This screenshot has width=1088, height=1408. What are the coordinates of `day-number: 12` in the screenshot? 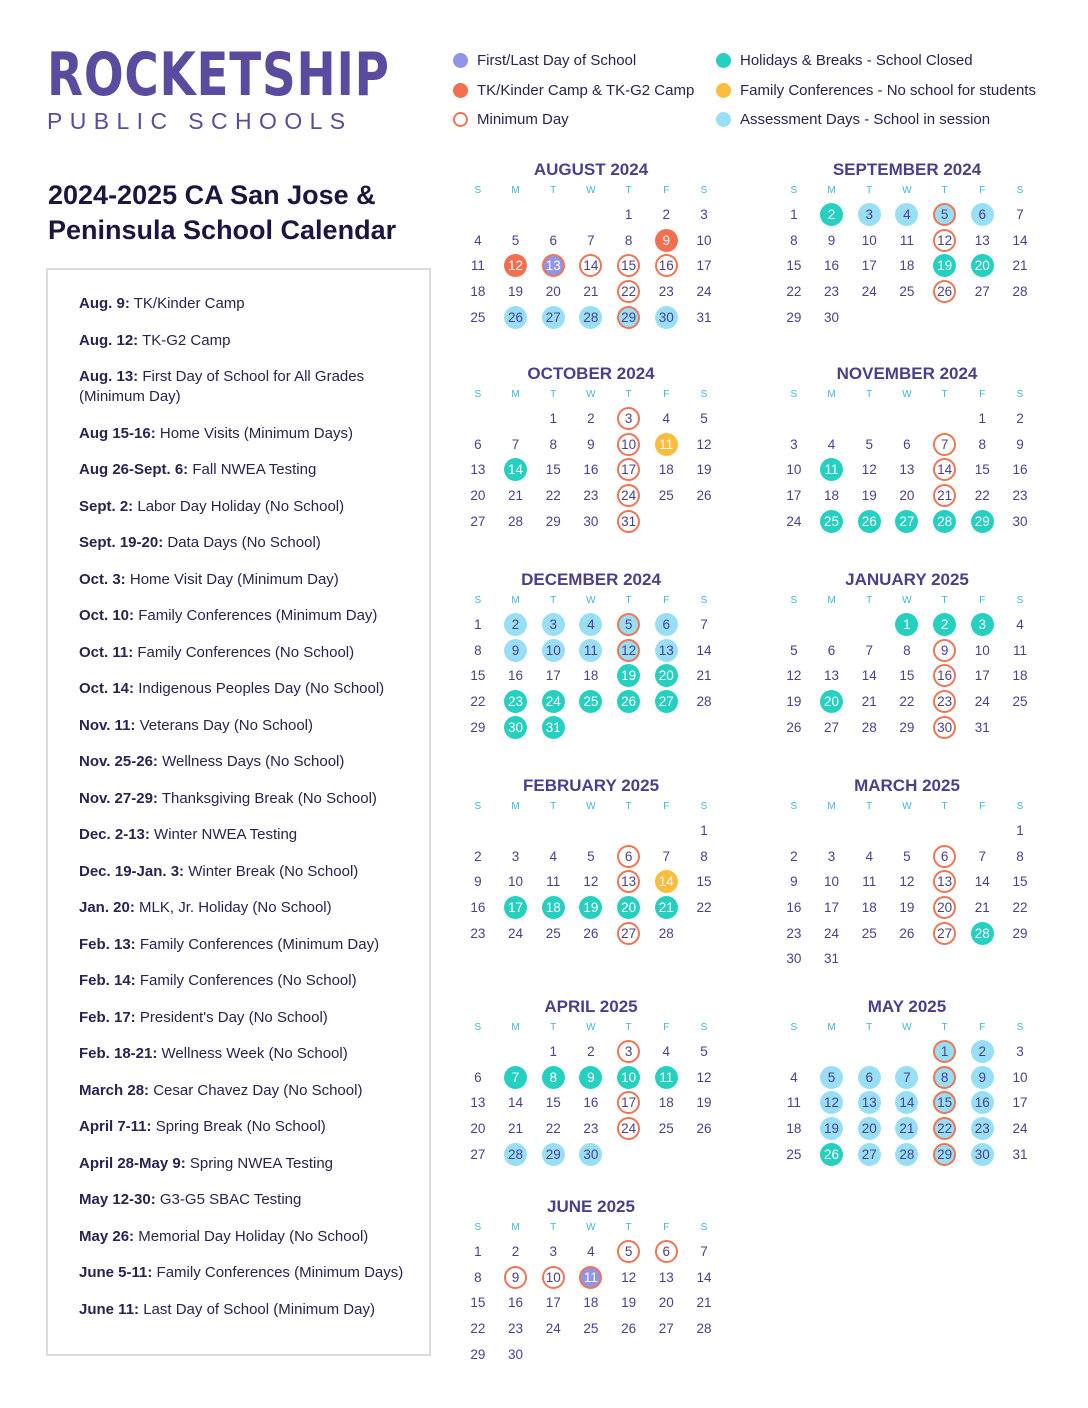 It's located at (907, 882).